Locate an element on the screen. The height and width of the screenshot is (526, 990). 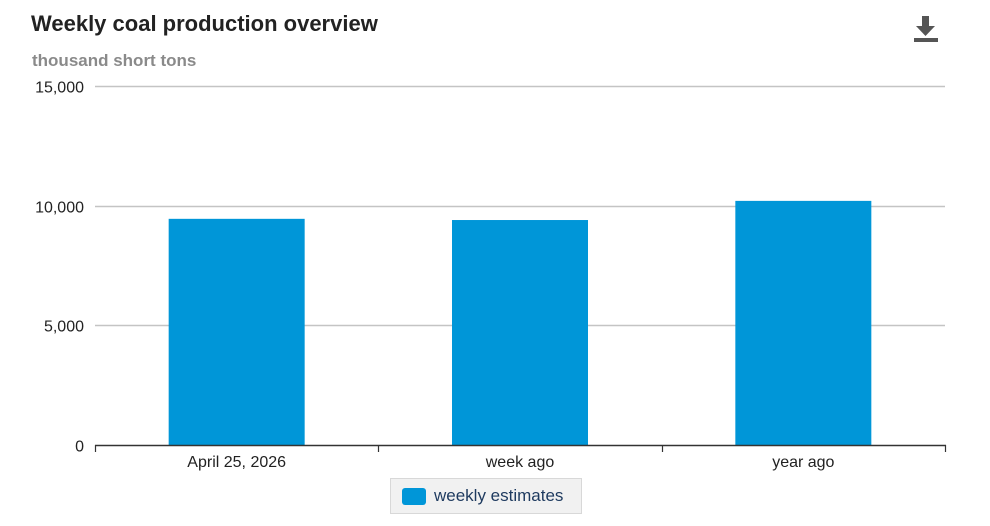
axes is located at coordinates (520, 448).